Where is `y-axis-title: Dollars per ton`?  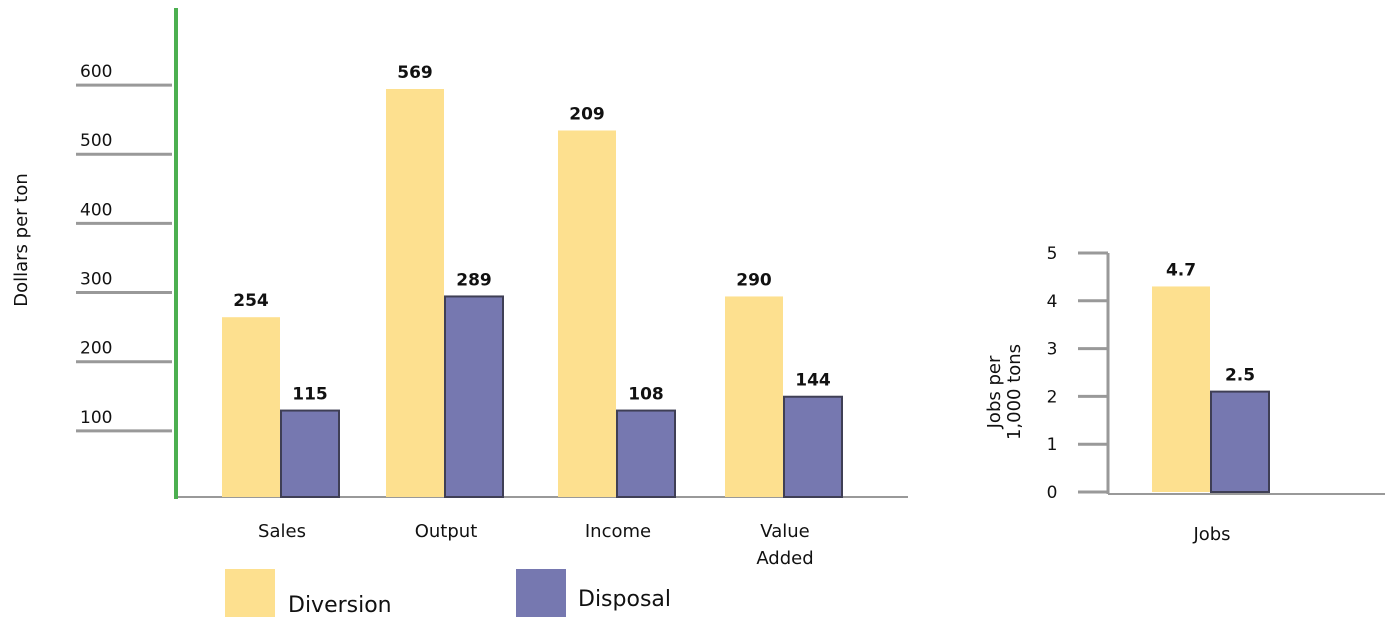 y-axis-title: Dollars per ton is located at coordinates (21, 240).